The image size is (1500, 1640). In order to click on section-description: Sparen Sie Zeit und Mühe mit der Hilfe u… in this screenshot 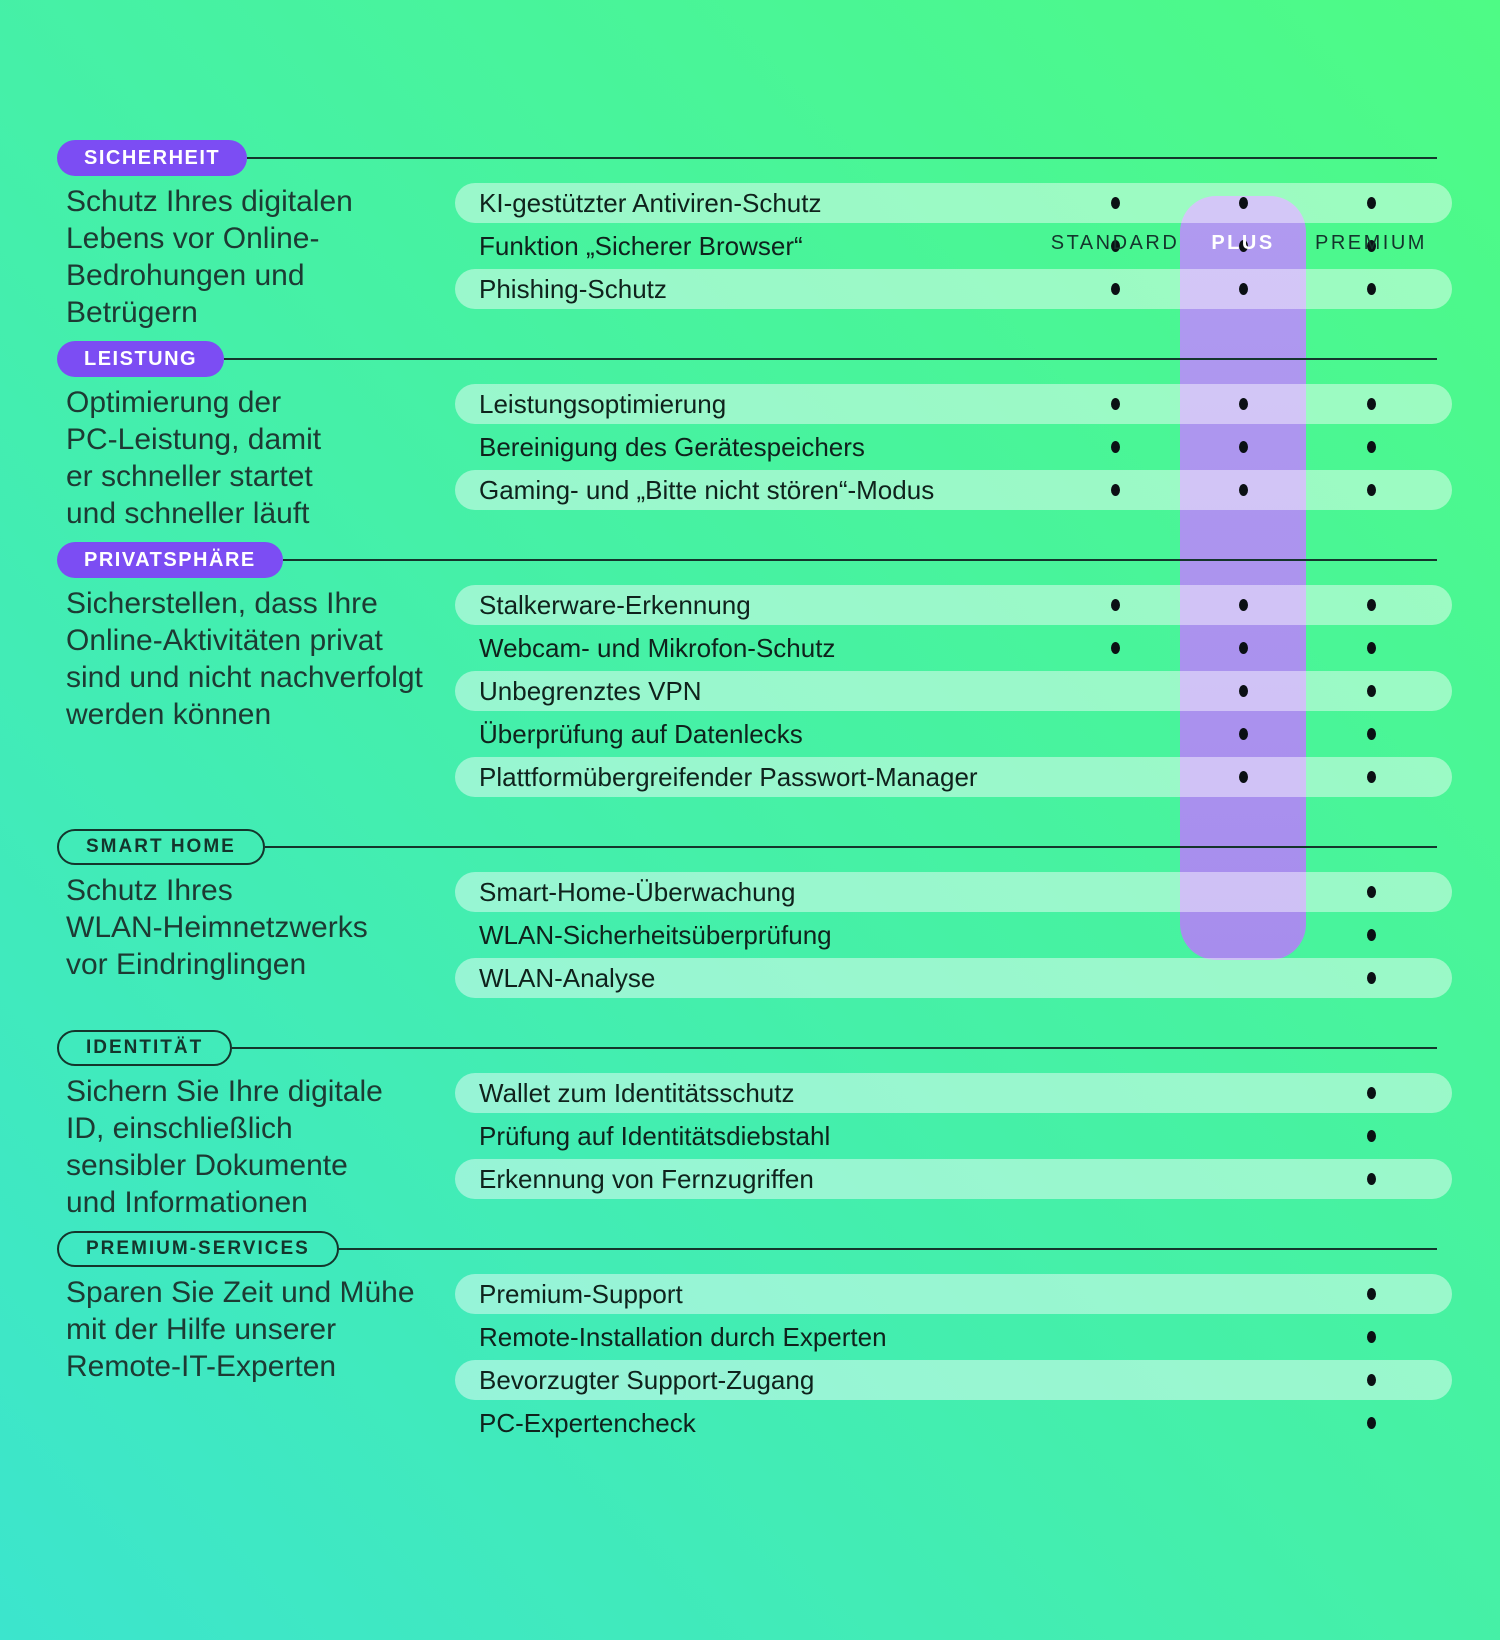, I will do `click(240, 1329)`.